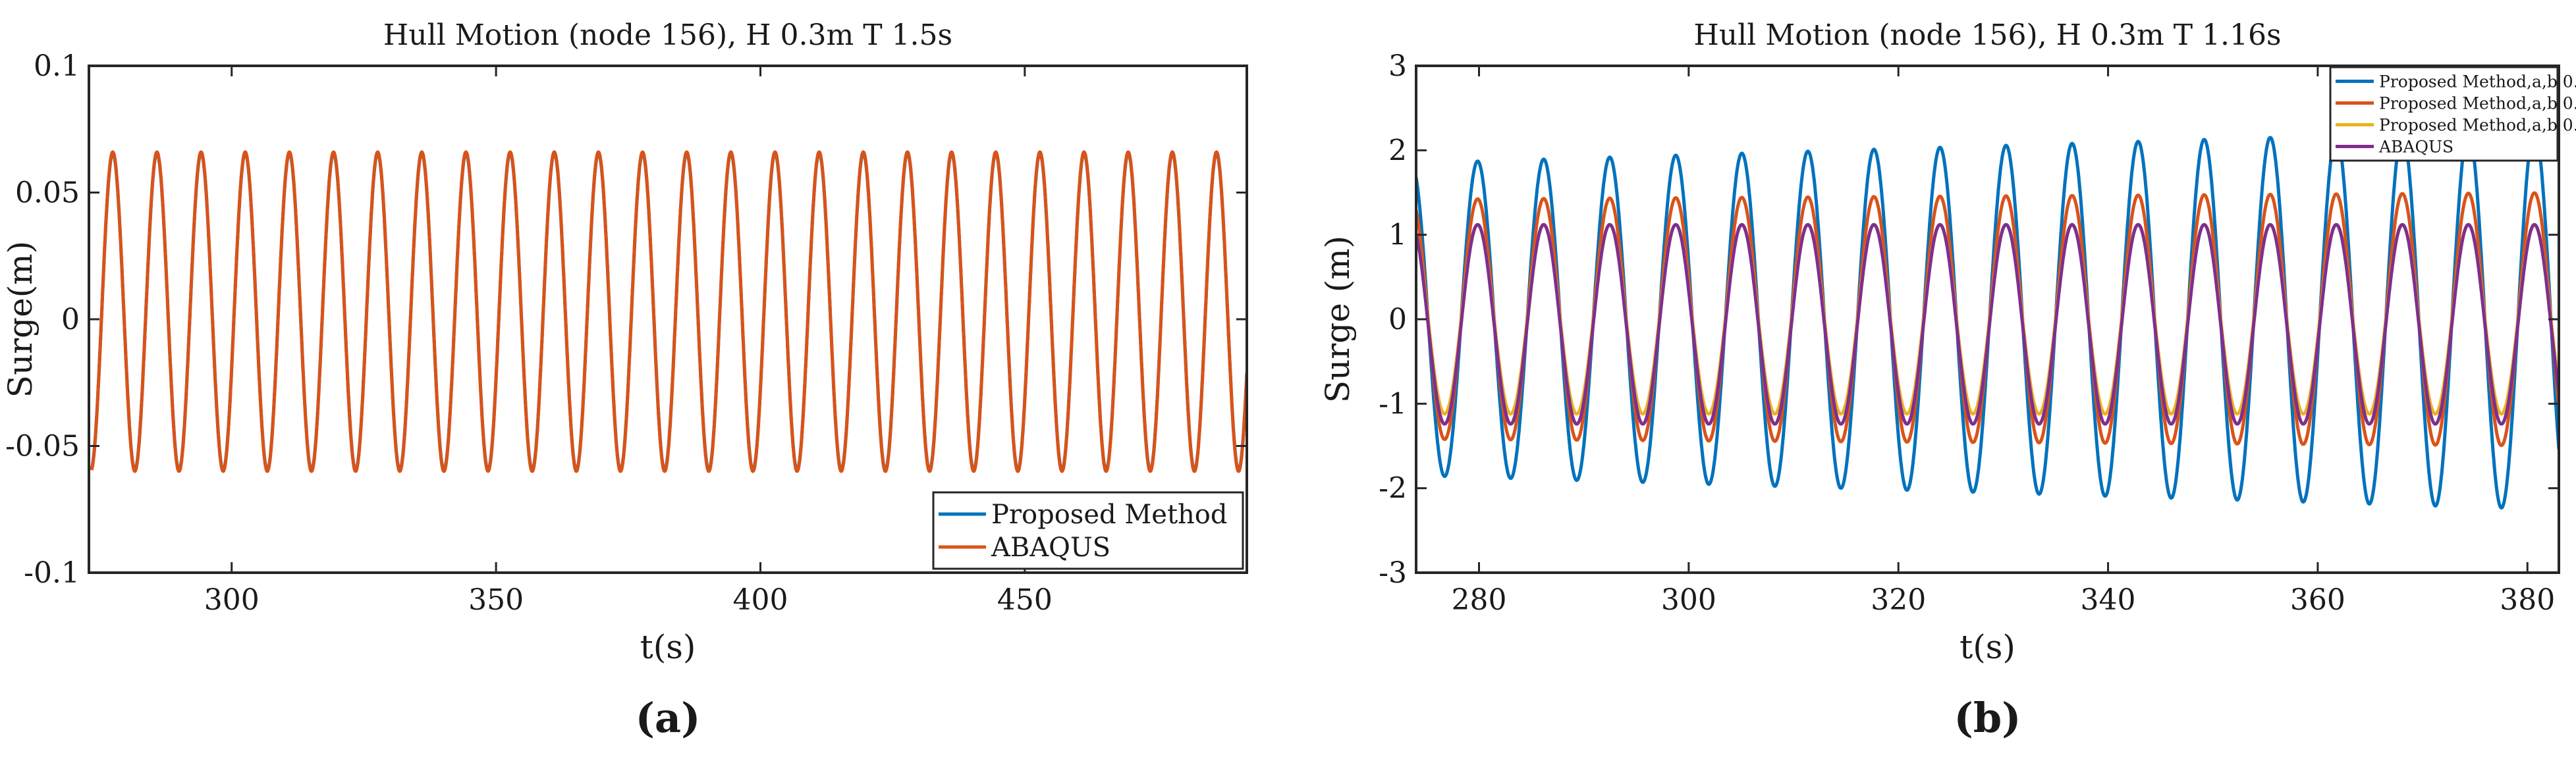  What do you see at coordinates (1025, 600) in the screenshot?
I see `x-tick-label: 450` at bounding box center [1025, 600].